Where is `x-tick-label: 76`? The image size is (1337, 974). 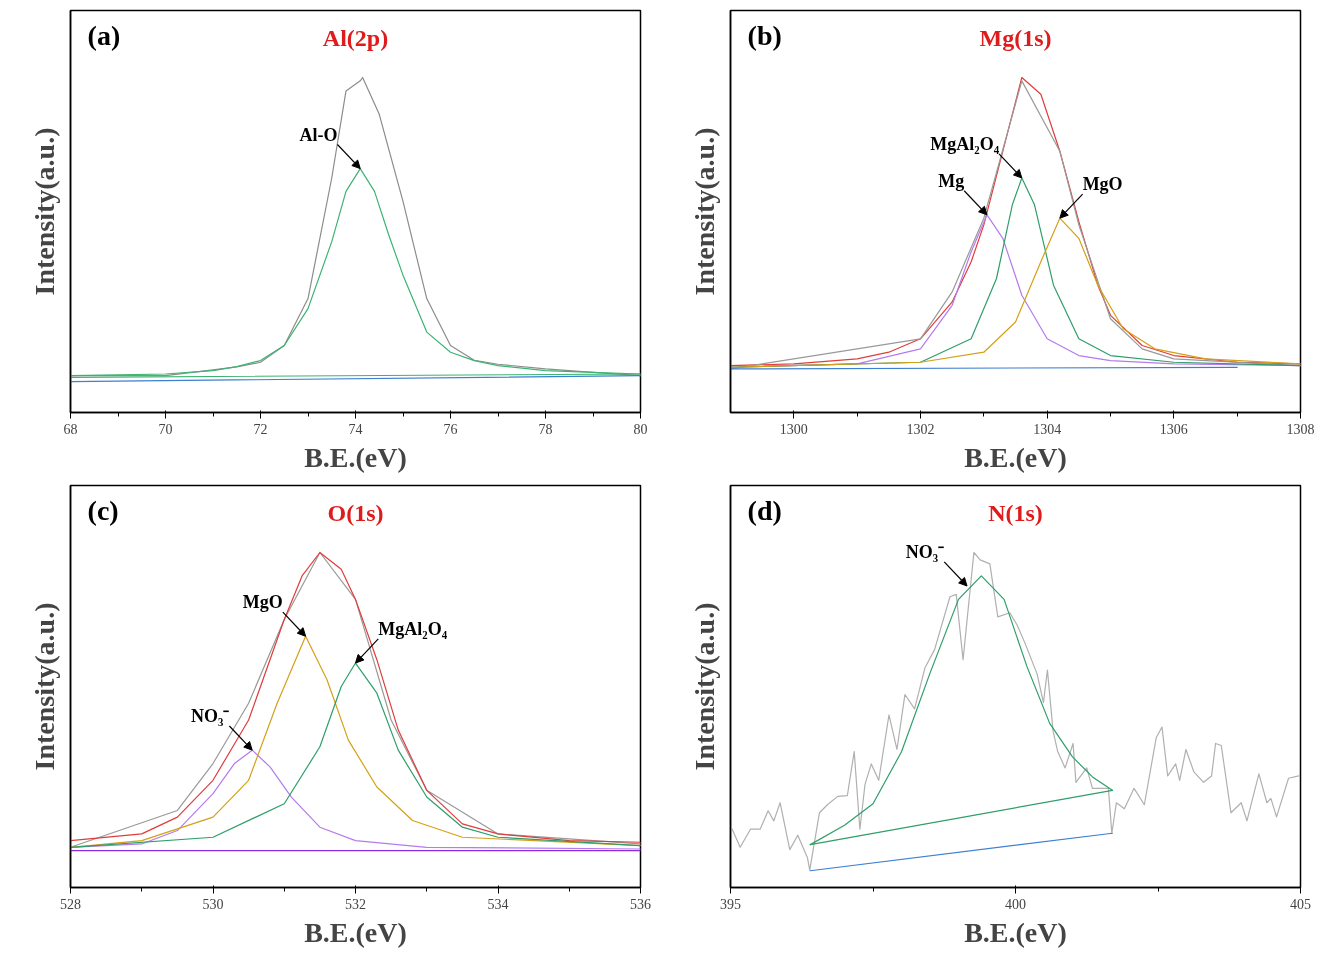
x-tick-label: 76 is located at coordinates (450, 429).